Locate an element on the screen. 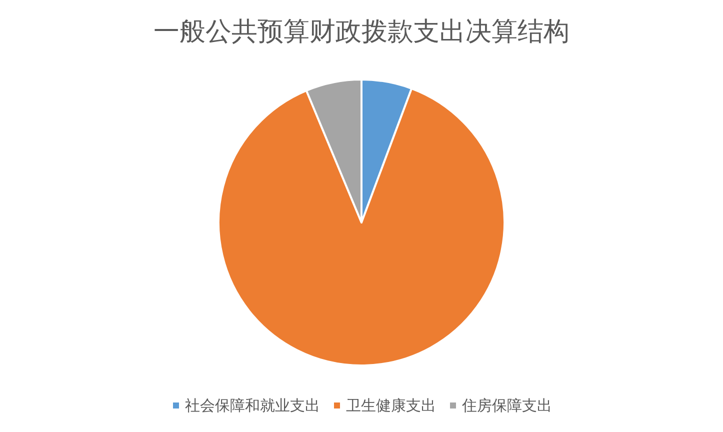 The width and height of the screenshot is (723, 432). legend-label: 住房保障支出 is located at coordinates (506, 405).